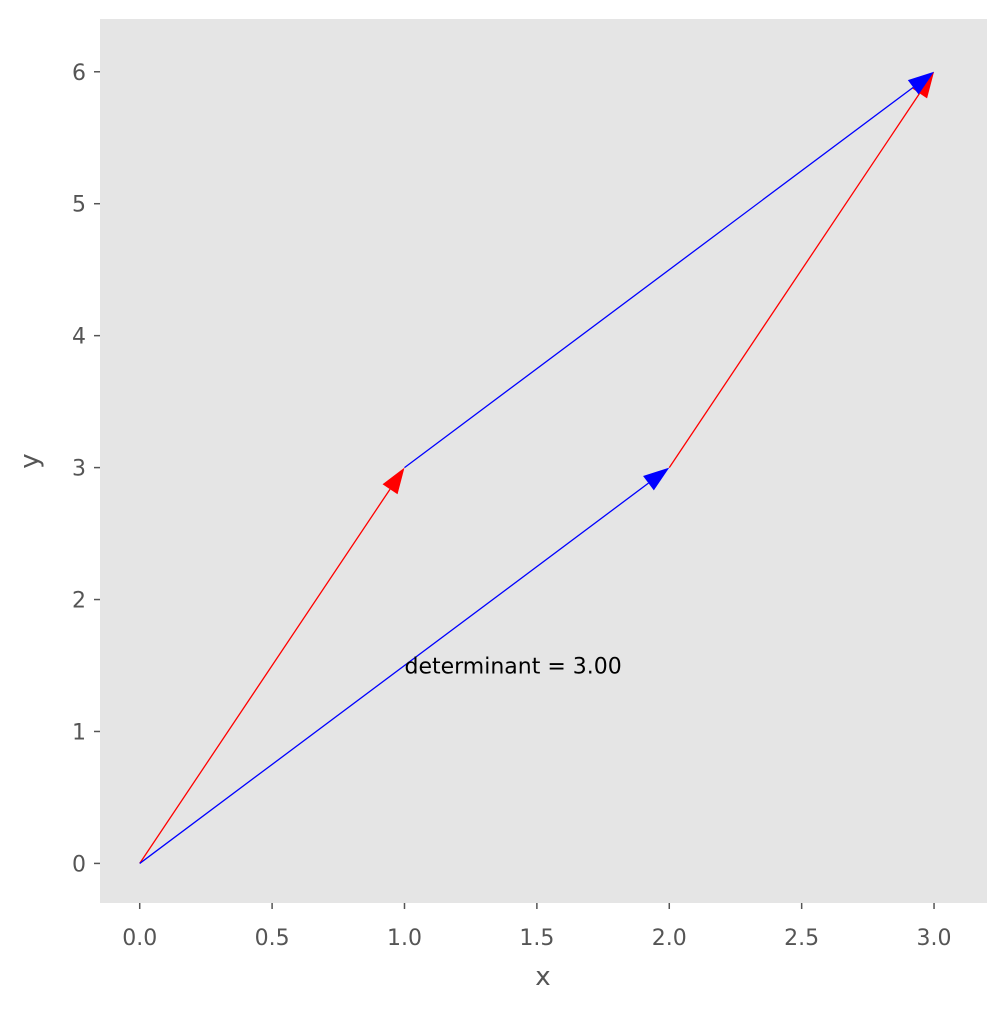  I want to click on annotation: determinant = 3.00, so click(512, 667).